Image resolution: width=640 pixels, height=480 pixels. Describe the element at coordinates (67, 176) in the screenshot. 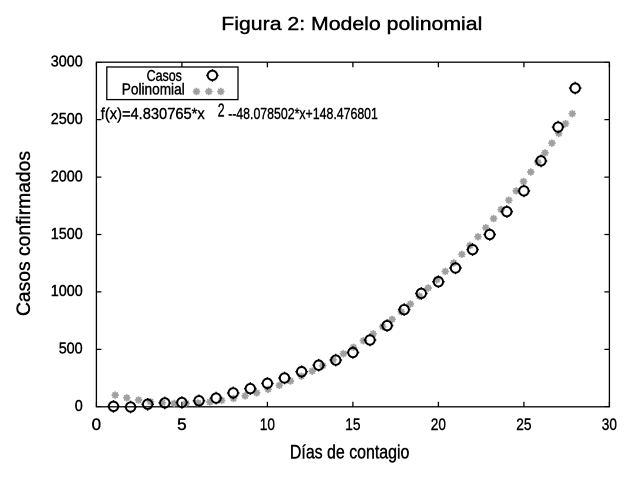

I see `svg-text: 2000` at that location.